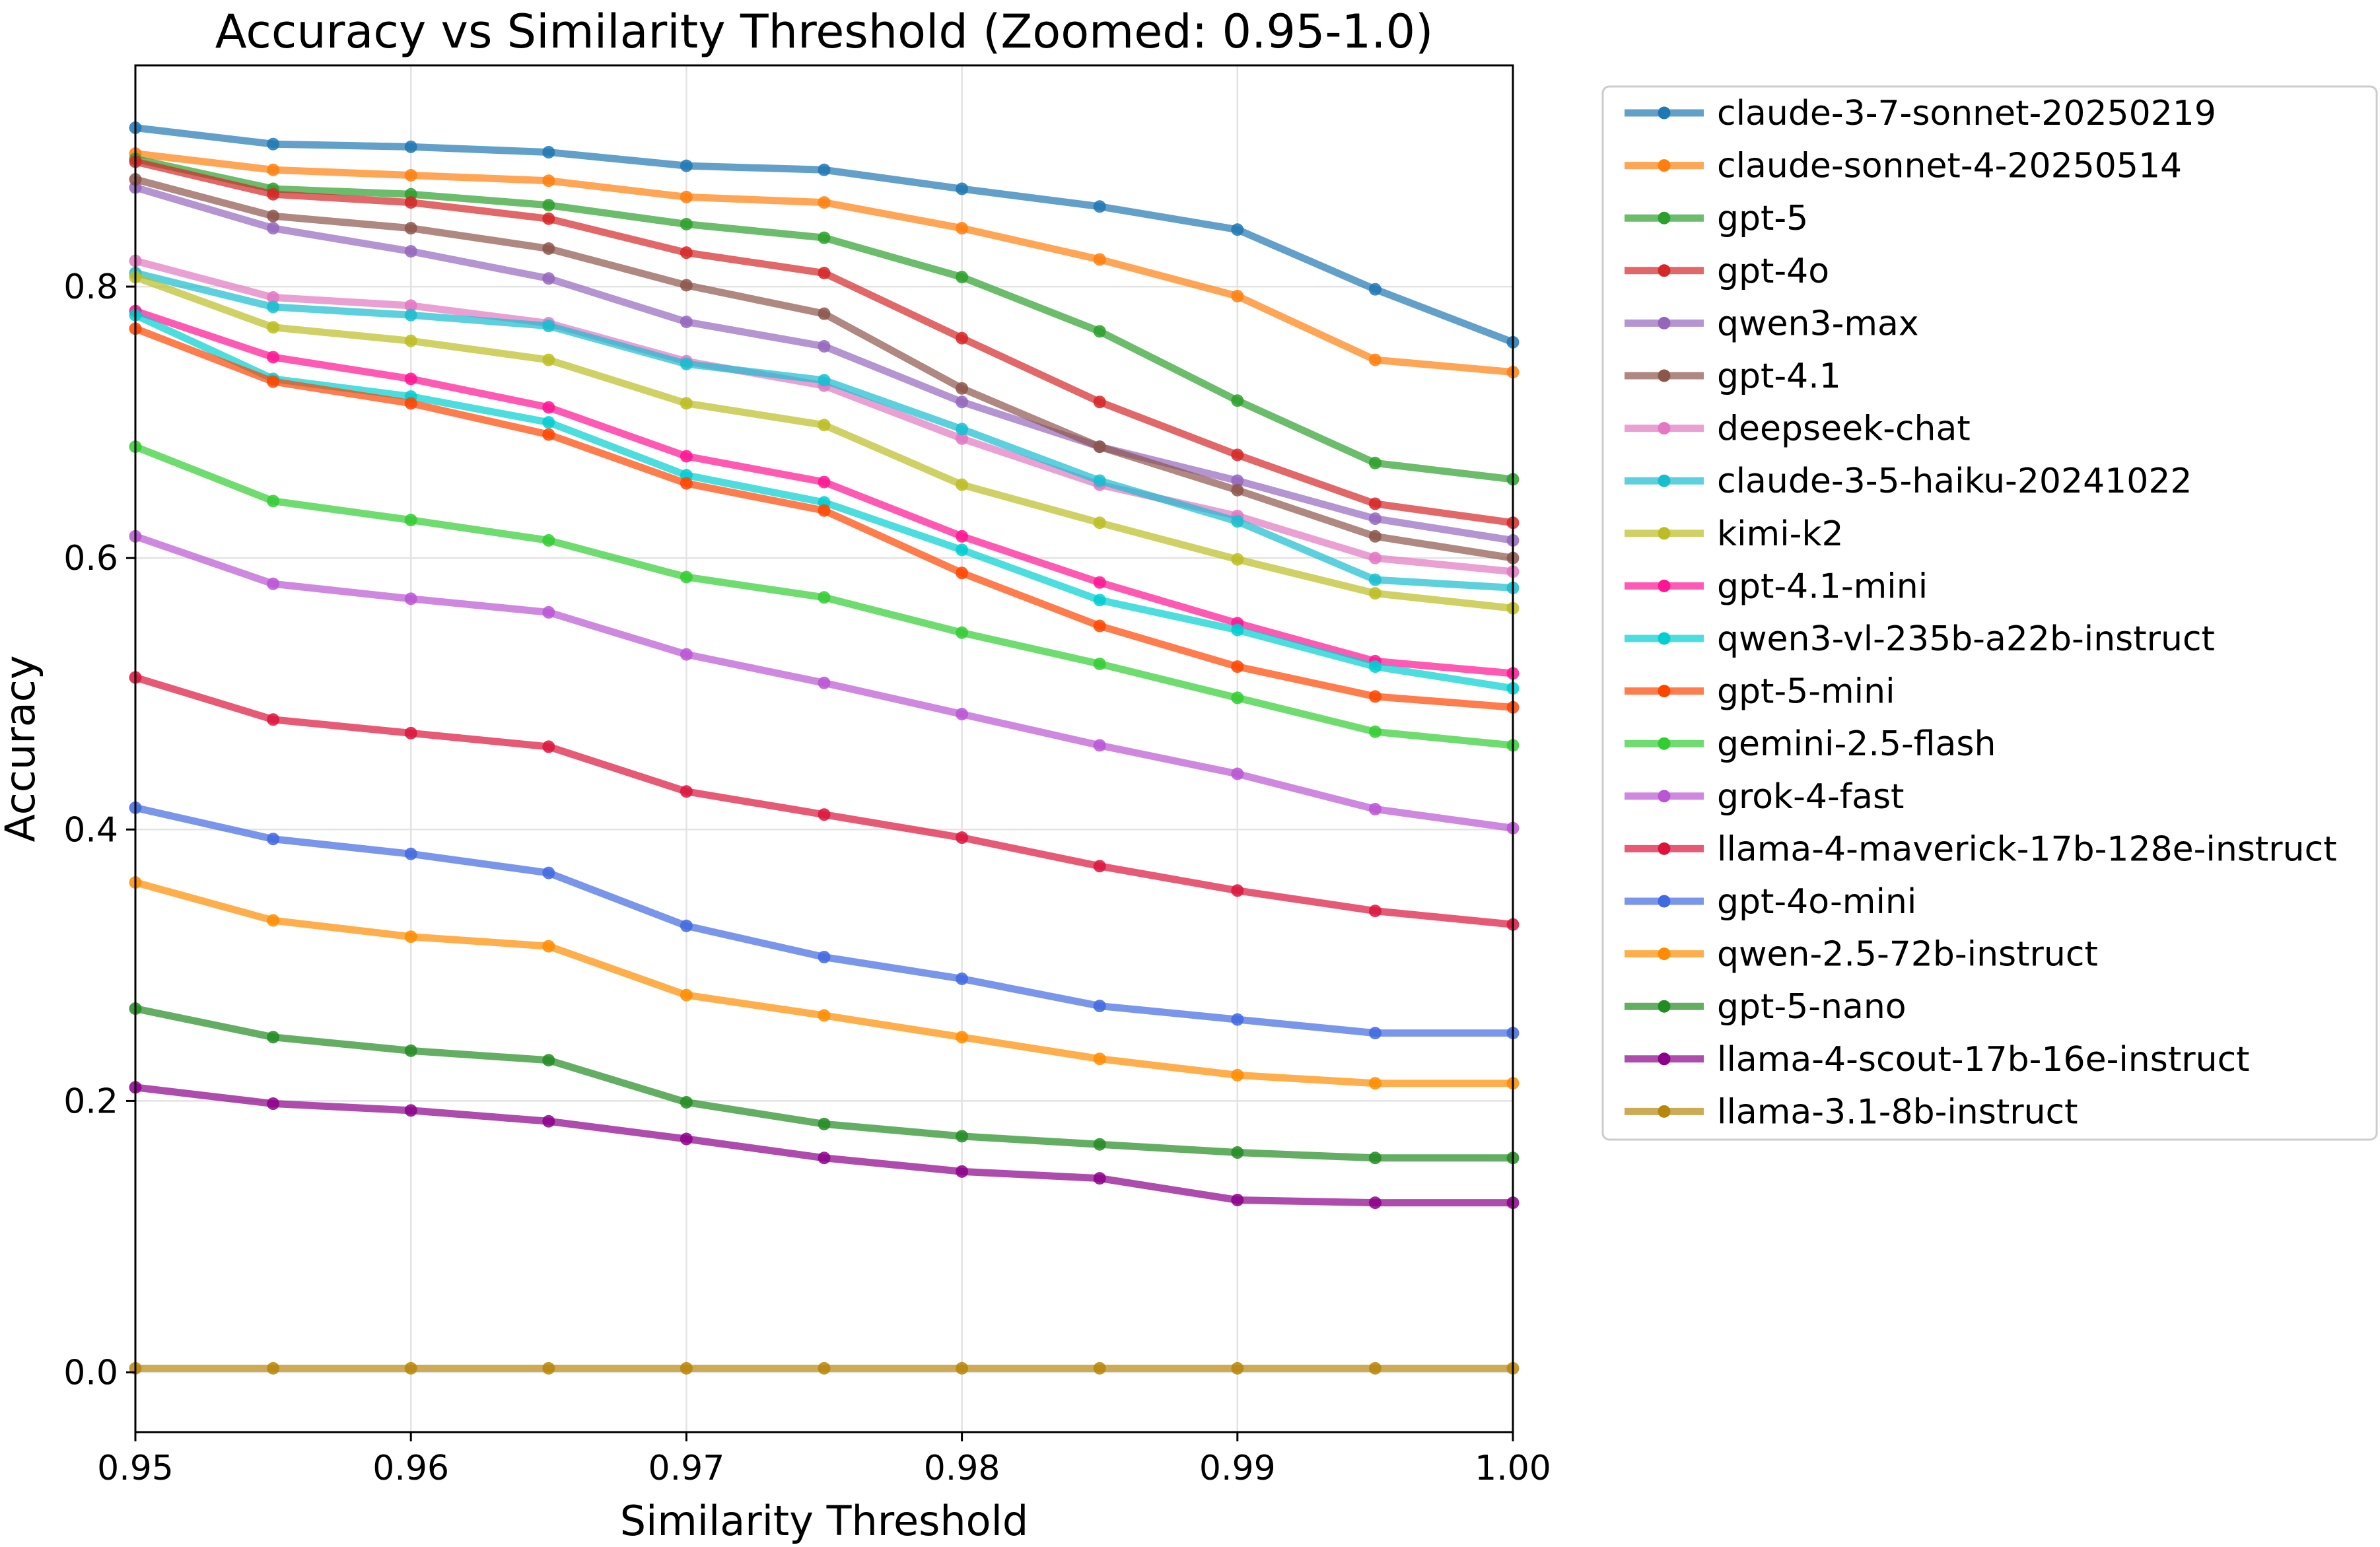 Image resolution: width=2380 pixels, height=1547 pixels. I want to click on legend-item: claude-sonnet-4-20250514, so click(1903, 166).